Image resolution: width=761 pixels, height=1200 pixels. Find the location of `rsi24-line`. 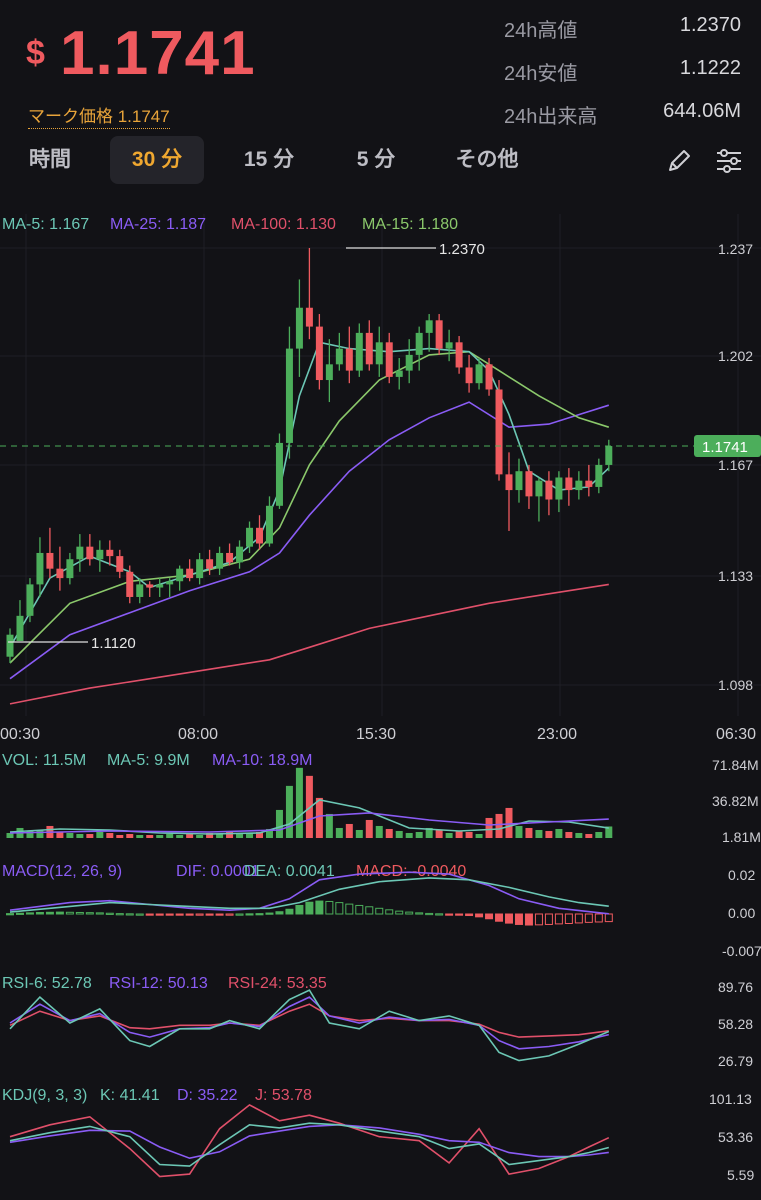

rsi24-line is located at coordinates (309, 1020).